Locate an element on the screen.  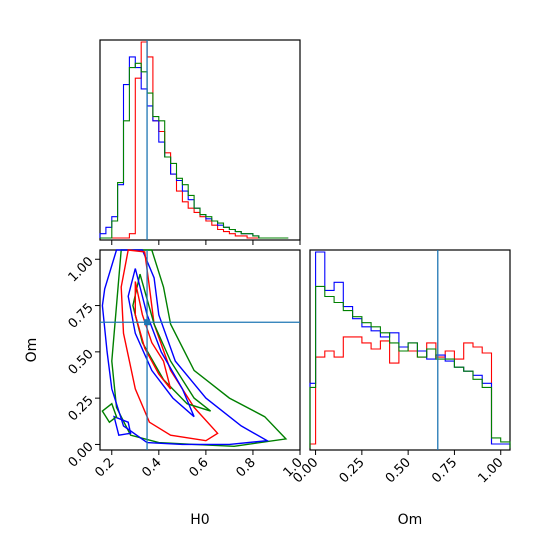
h0-x-tick-label-3: 0.8 is located at coordinates (246, 467).